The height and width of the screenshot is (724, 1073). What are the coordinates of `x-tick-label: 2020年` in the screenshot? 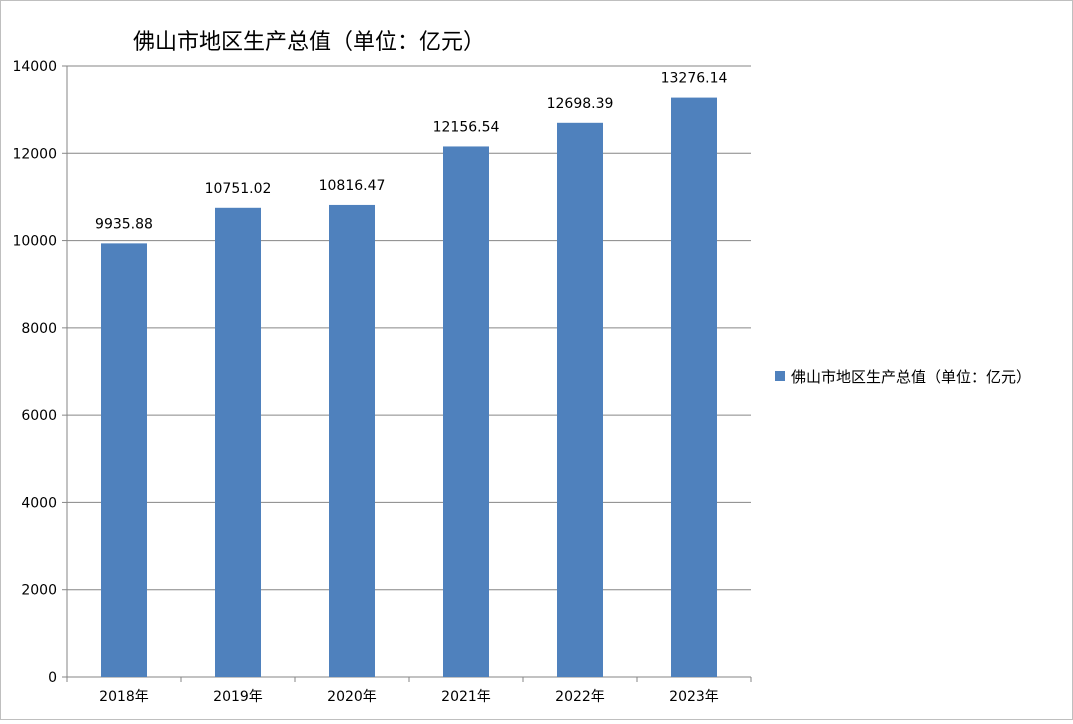 It's located at (352, 697).